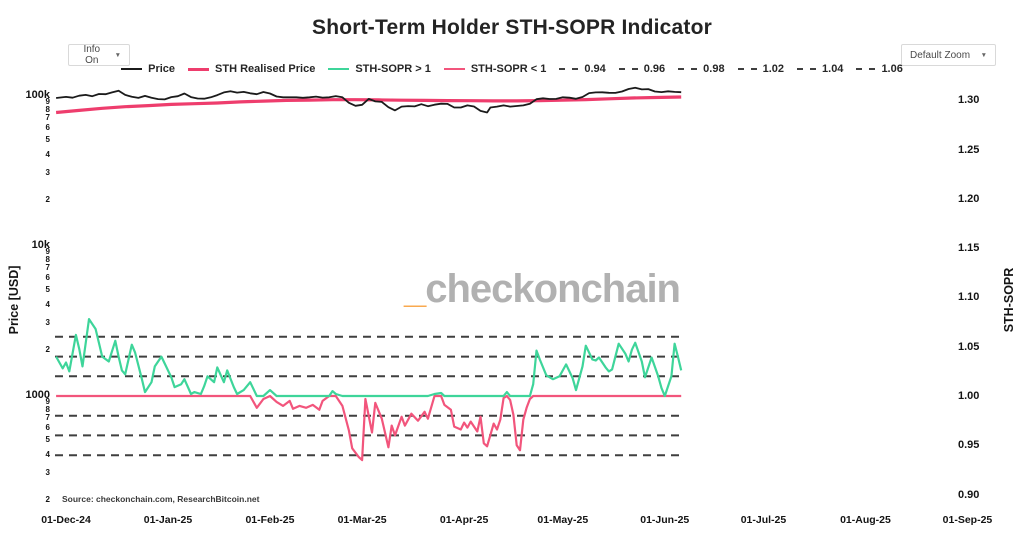  I want to click on legend-label: Price, so click(162, 69).